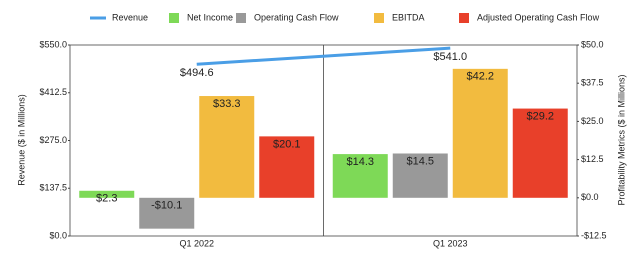 Image resolution: width=640 pixels, height=258 pixels. Describe the element at coordinates (592, 44) in the screenshot. I see `y2-tick-label: $50.0` at that location.